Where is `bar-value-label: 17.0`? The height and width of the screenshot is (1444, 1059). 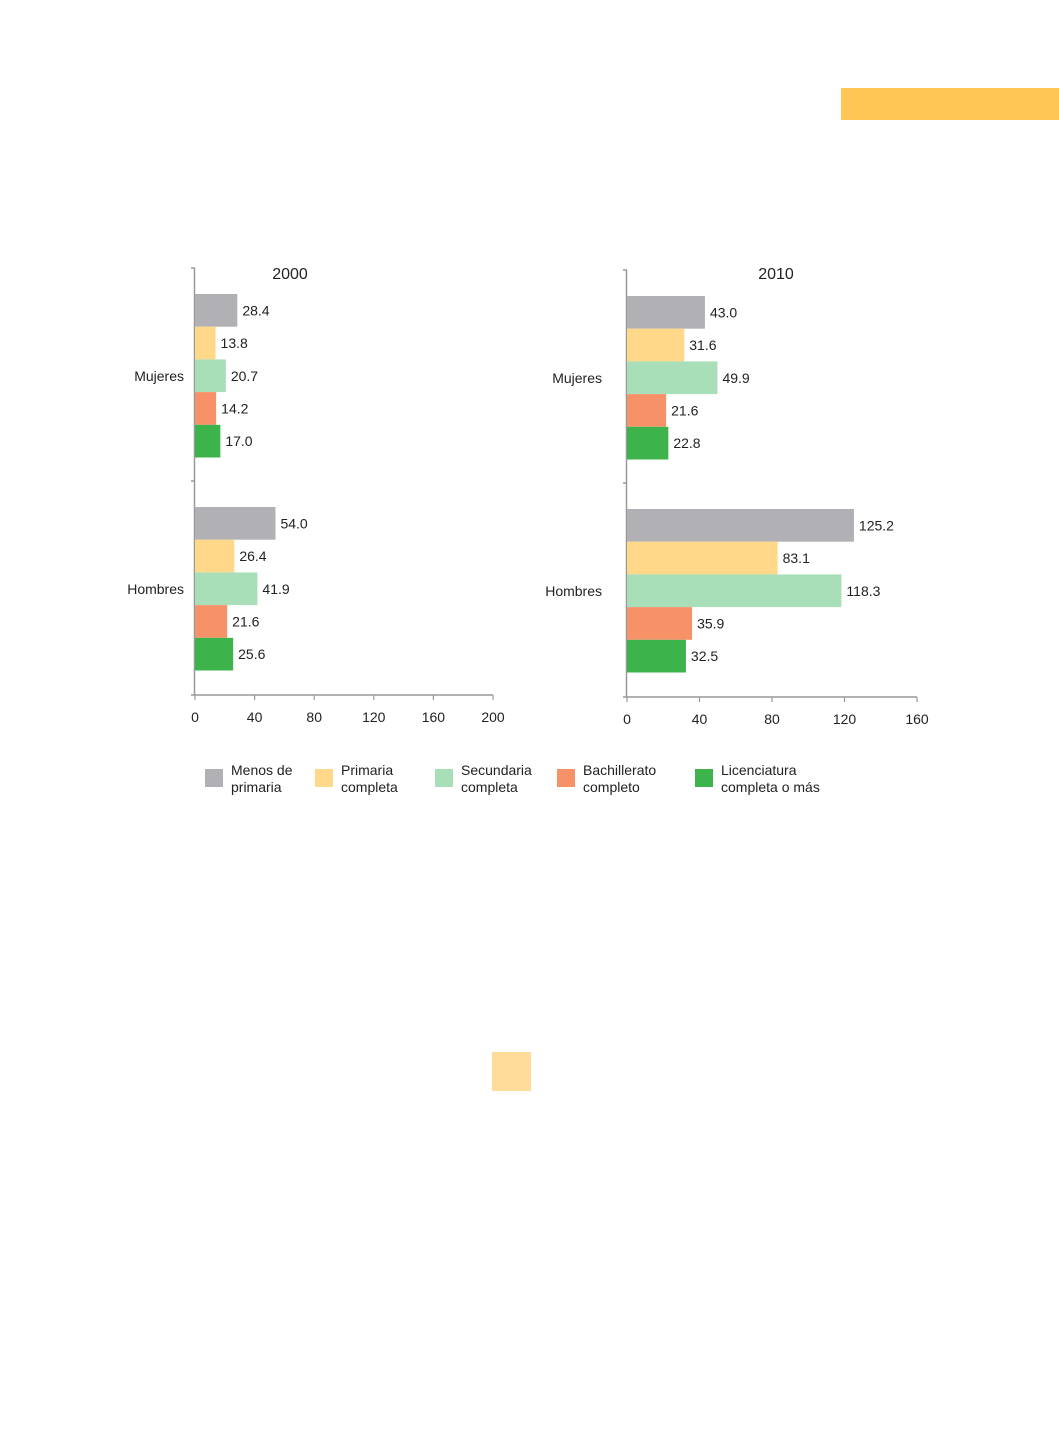
bar-value-label: 17.0 is located at coordinates (238, 441).